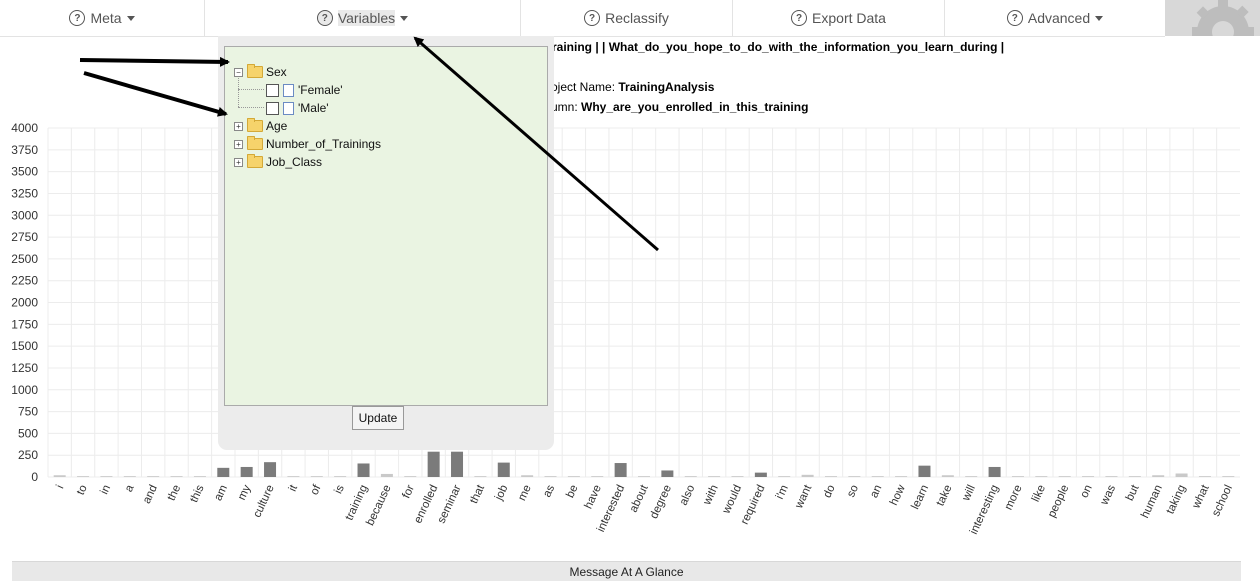  Describe the element at coordinates (626, 571) in the screenshot. I see `message-at-a-glance-bar: Message At A Glance` at that location.